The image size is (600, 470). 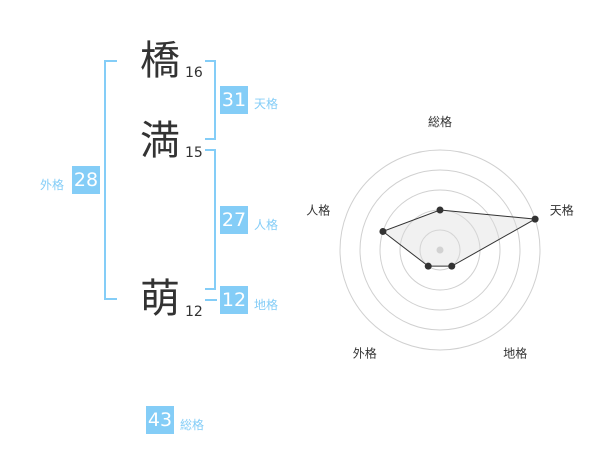 What do you see at coordinates (515, 353) in the screenshot?
I see `radar-axis-label: 地格` at bounding box center [515, 353].